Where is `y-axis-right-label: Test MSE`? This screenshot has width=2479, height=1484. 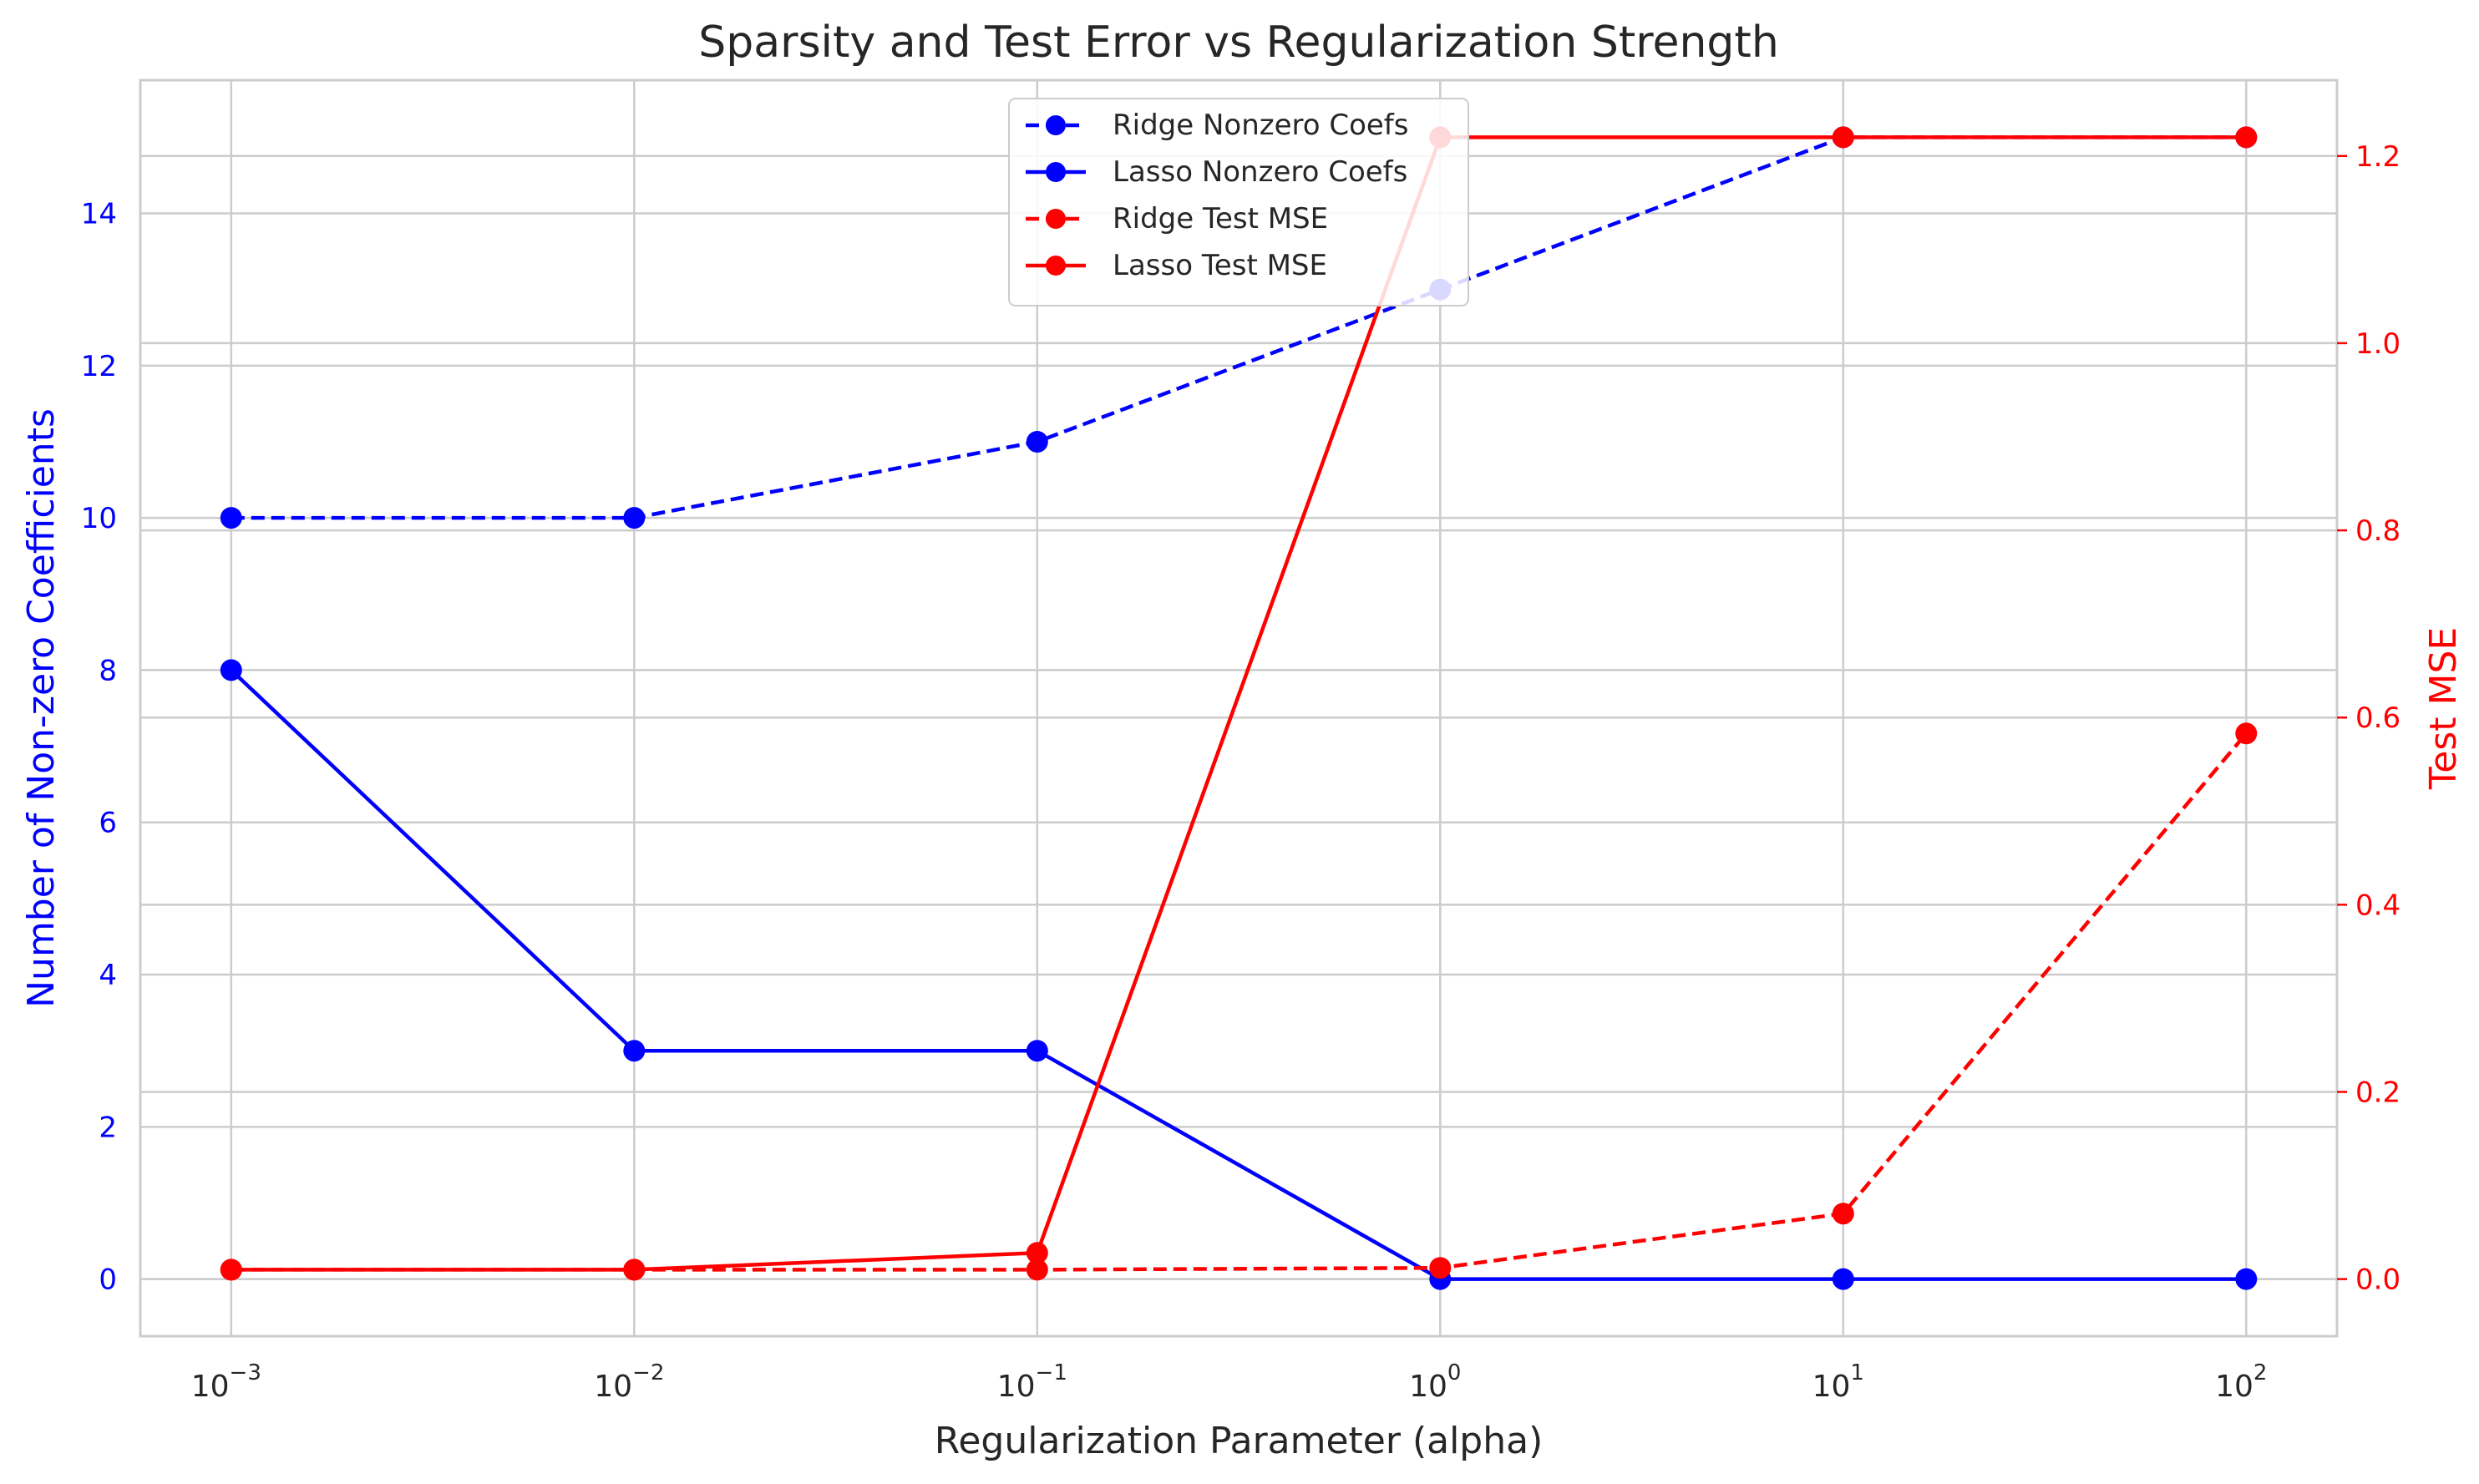 y-axis-right-label: Test MSE is located at coordinates (2443, 708).